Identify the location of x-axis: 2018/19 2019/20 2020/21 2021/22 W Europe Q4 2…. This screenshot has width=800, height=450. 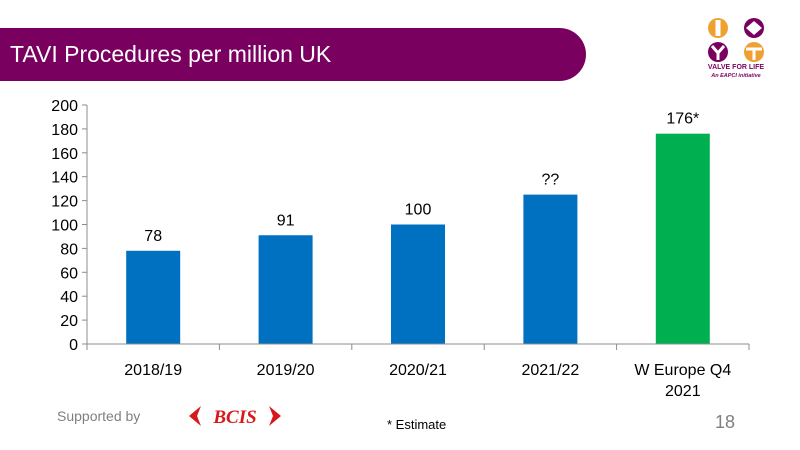
(418, 371).